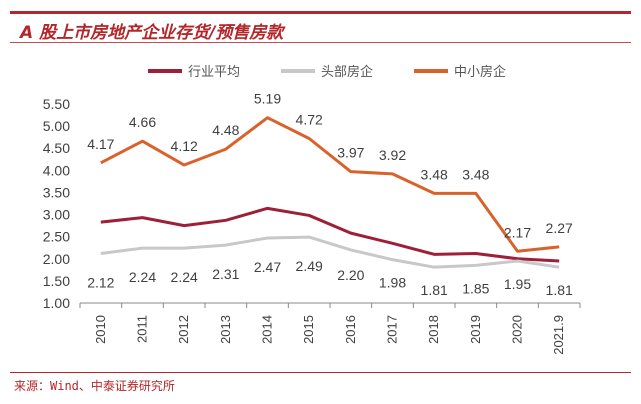 The height and width of the screenshot is (404, 641). What do you see at coordinates (267, 267) in the screenshot?
I see `data-label: 2.47` at bounding box center [267, 267].